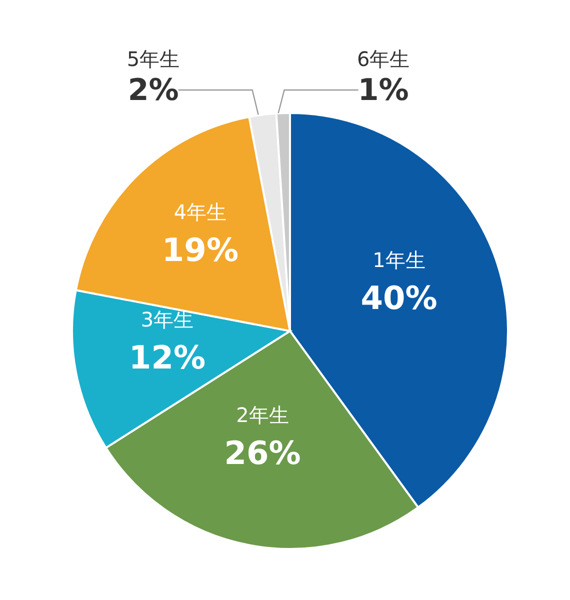  Describe the element at coordinates (200, 250) in the screenshot. I see `data-label: 19%` at that location.